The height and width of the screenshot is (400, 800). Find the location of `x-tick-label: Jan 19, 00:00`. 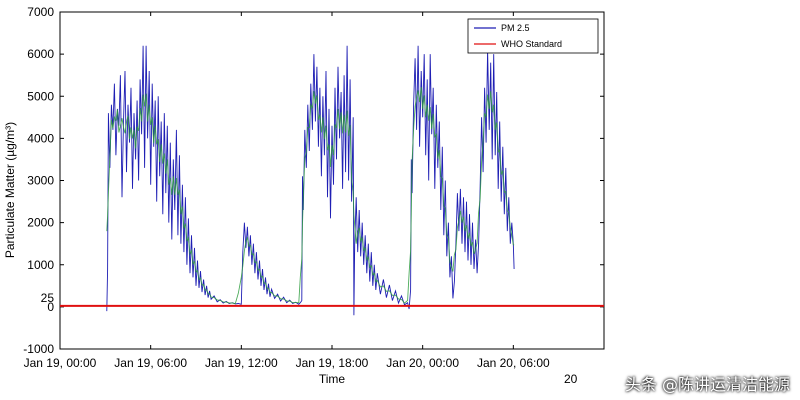

x-tick-label: Jan 19, 00:00 is located at coordinates (60, 363).